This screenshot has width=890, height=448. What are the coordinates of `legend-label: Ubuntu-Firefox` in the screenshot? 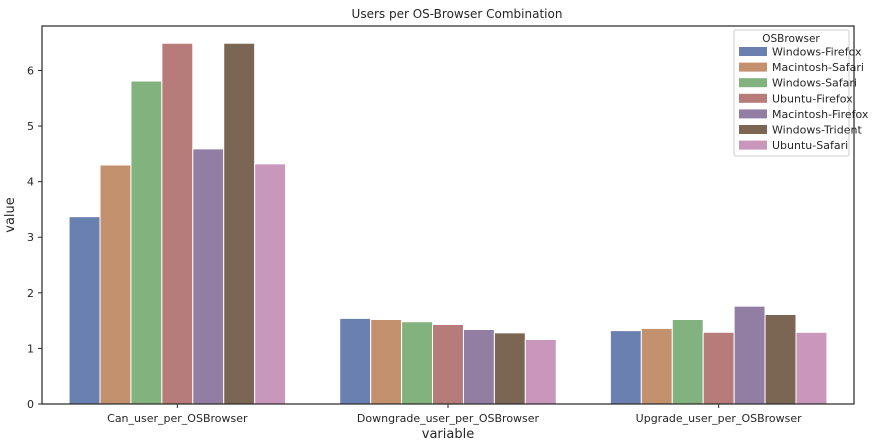 It's located at (812, 98).